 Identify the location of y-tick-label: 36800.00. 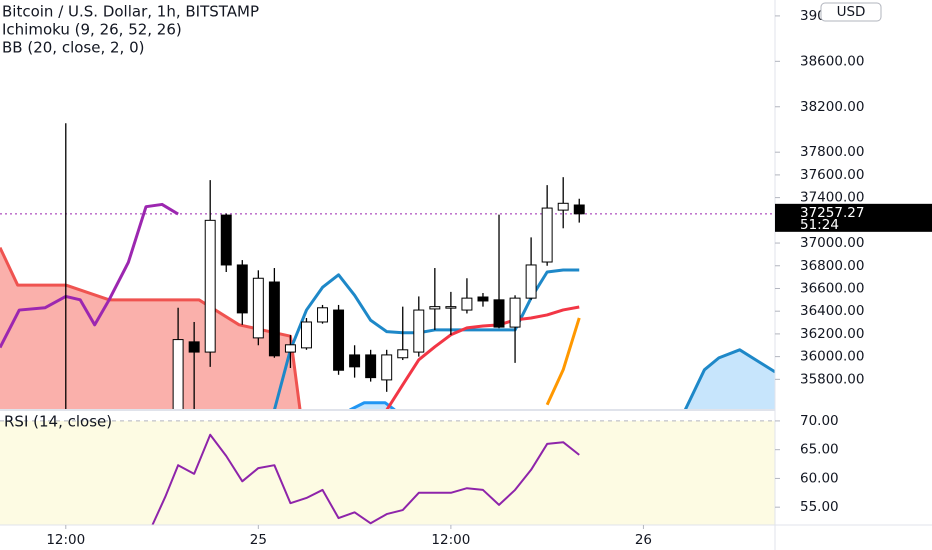
(832, 266).